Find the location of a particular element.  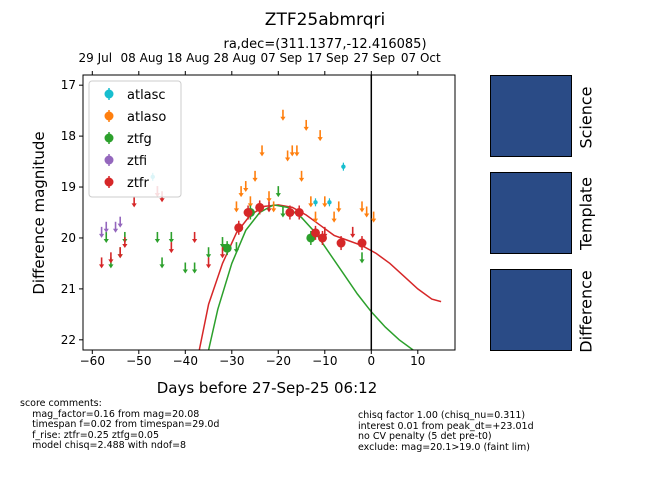

top-tick-label: 28 Aug is located at coordinates (235, 58).